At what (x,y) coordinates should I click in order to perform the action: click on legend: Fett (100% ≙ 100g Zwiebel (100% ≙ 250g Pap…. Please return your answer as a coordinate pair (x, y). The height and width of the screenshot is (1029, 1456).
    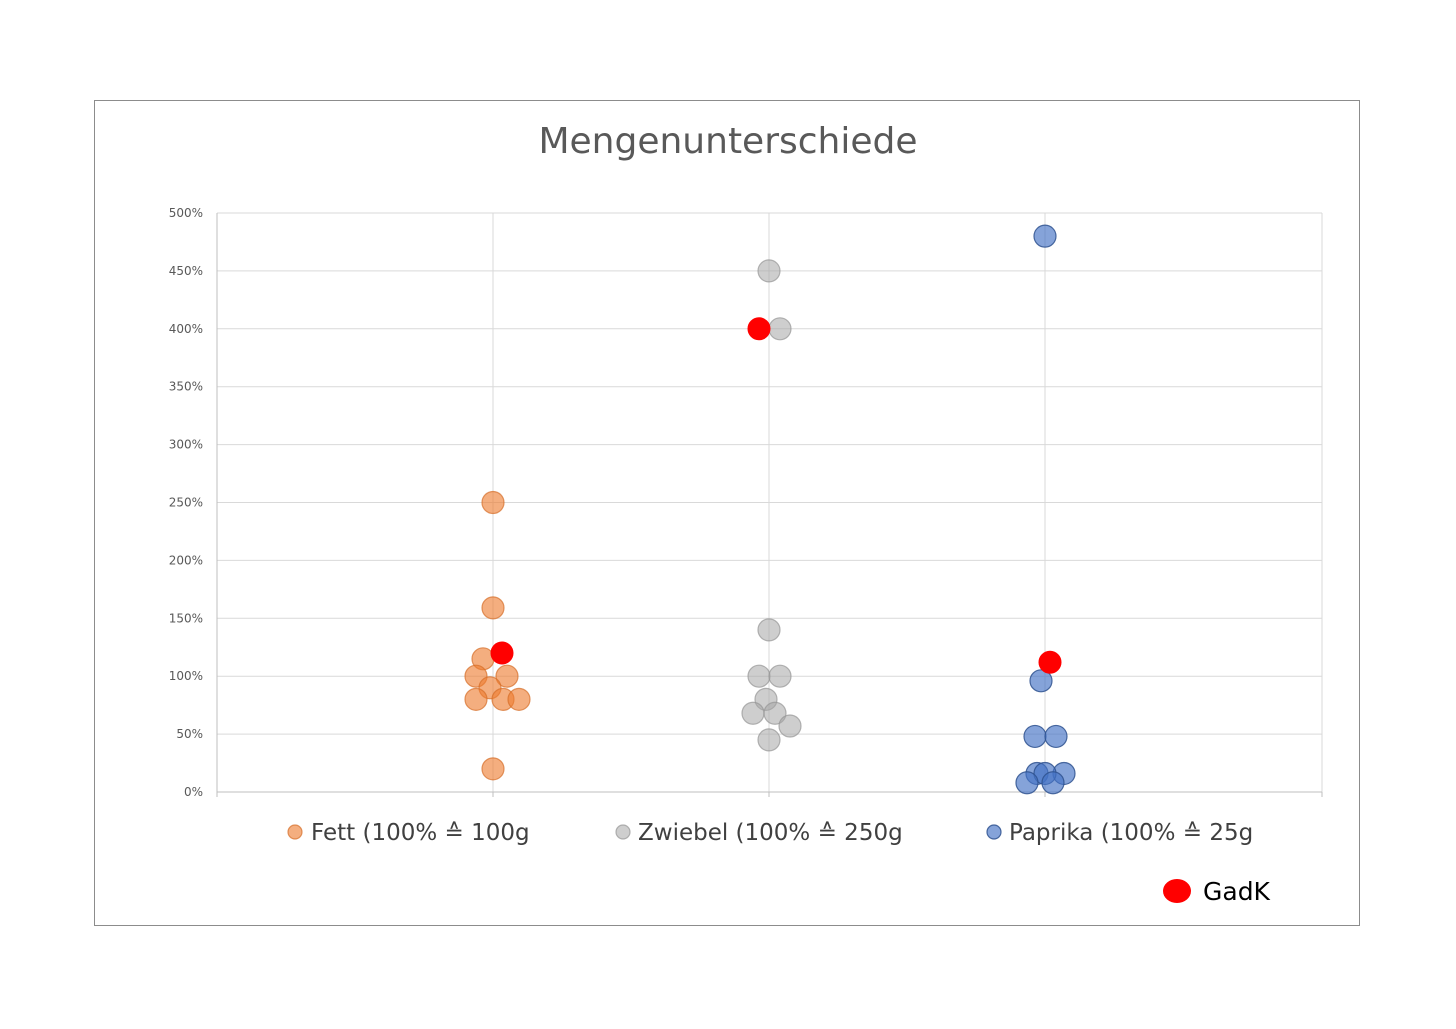
    Looking at the image, I should click on (779, 863).